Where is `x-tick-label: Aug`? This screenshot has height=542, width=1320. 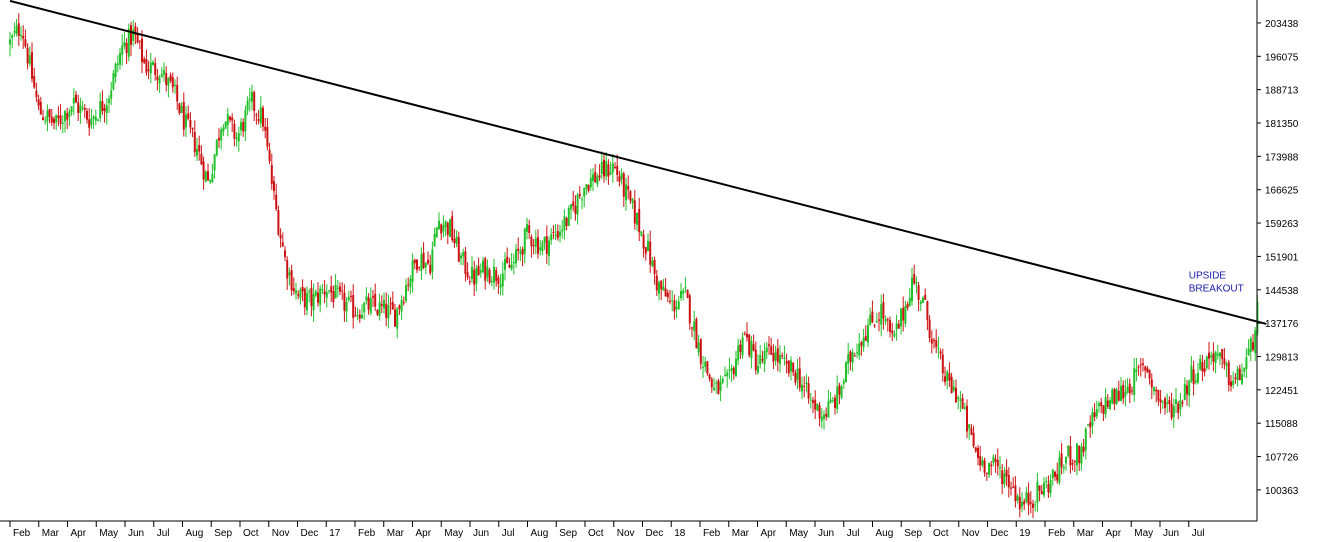
x-tick-label: Aug is located at coordinates (540, 533).